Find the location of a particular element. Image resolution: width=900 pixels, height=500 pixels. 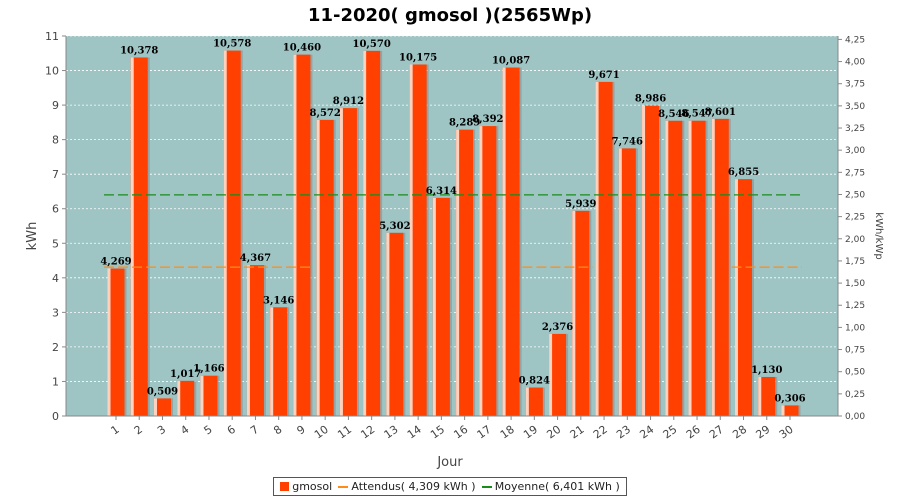

x-tick-label: 8 is located at coordinates (277, 430).